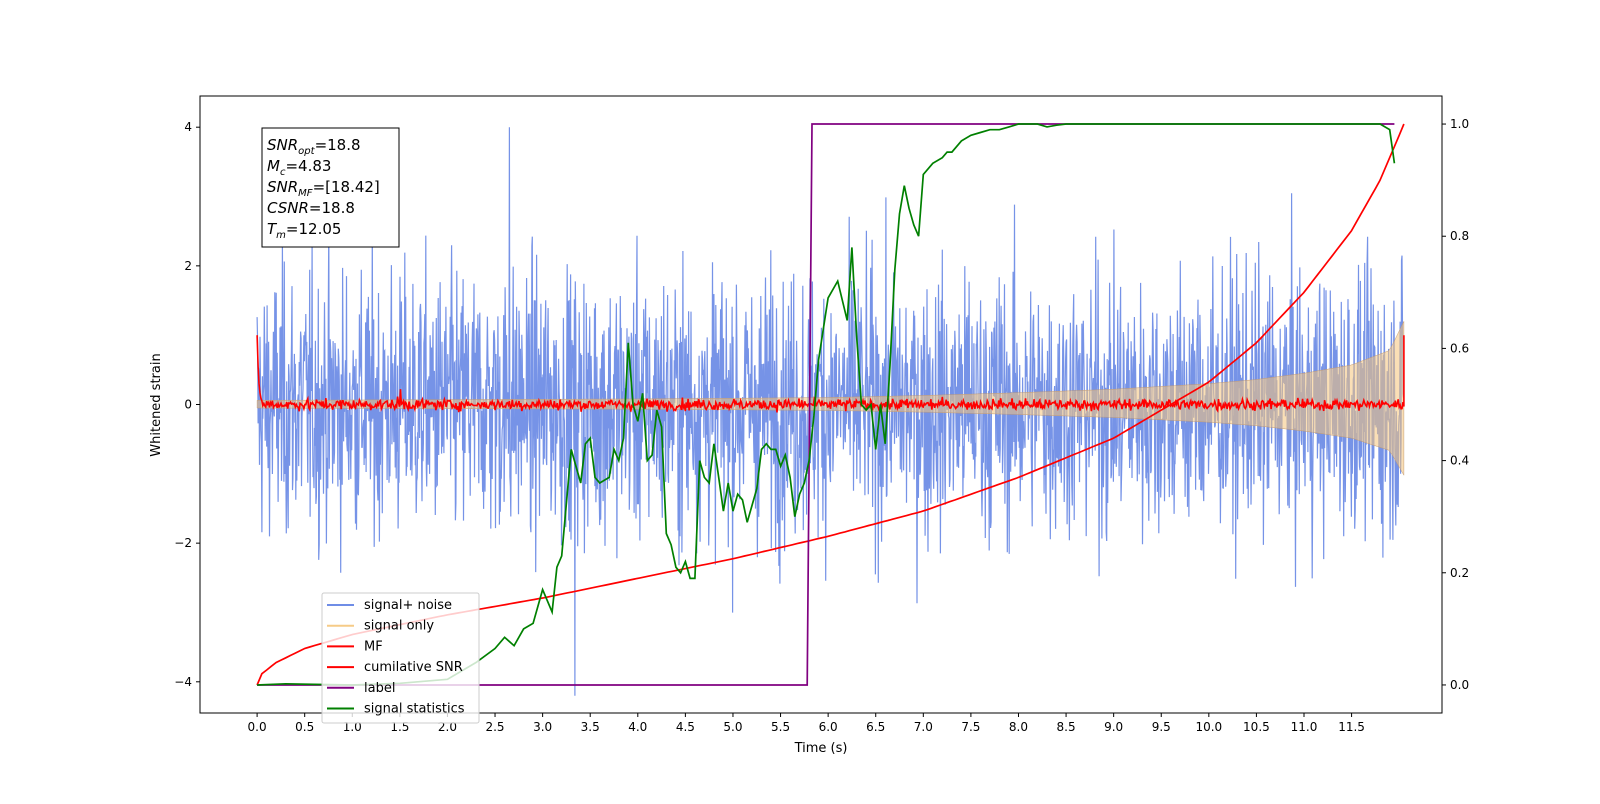  I want to click on y2-tick-label: 0.4, so click(1459, 461).